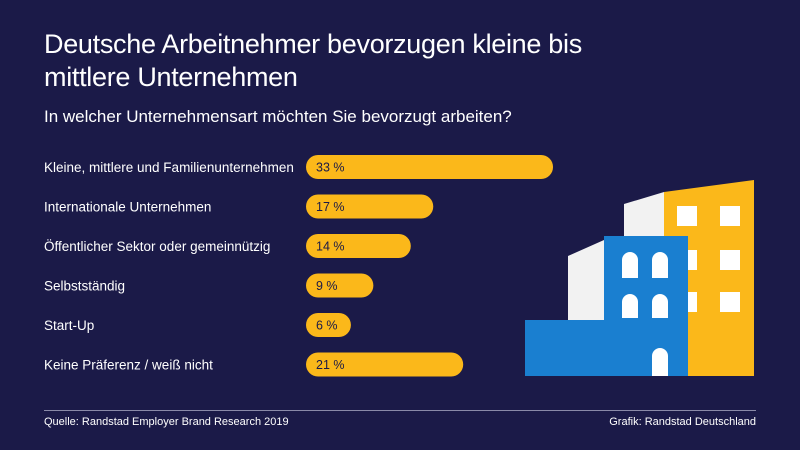 Image resolution: width=800 pixels, height=450 pixels. Describe the element at coordinates (682, 422) in the screenshot. I see `credit-note: Grafik: Randstad Deutschland` at that location.